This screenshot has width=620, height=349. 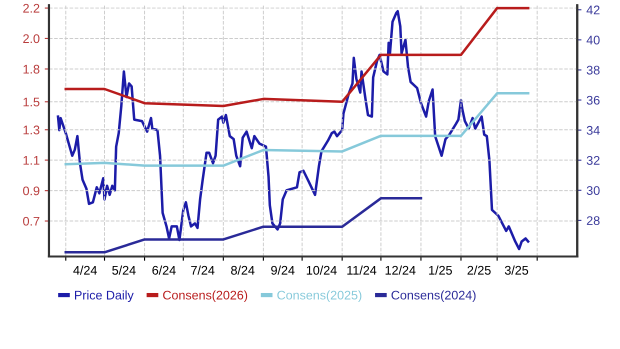 I want to click on legend-label: Consens(2025), so click(x=319, y=296).